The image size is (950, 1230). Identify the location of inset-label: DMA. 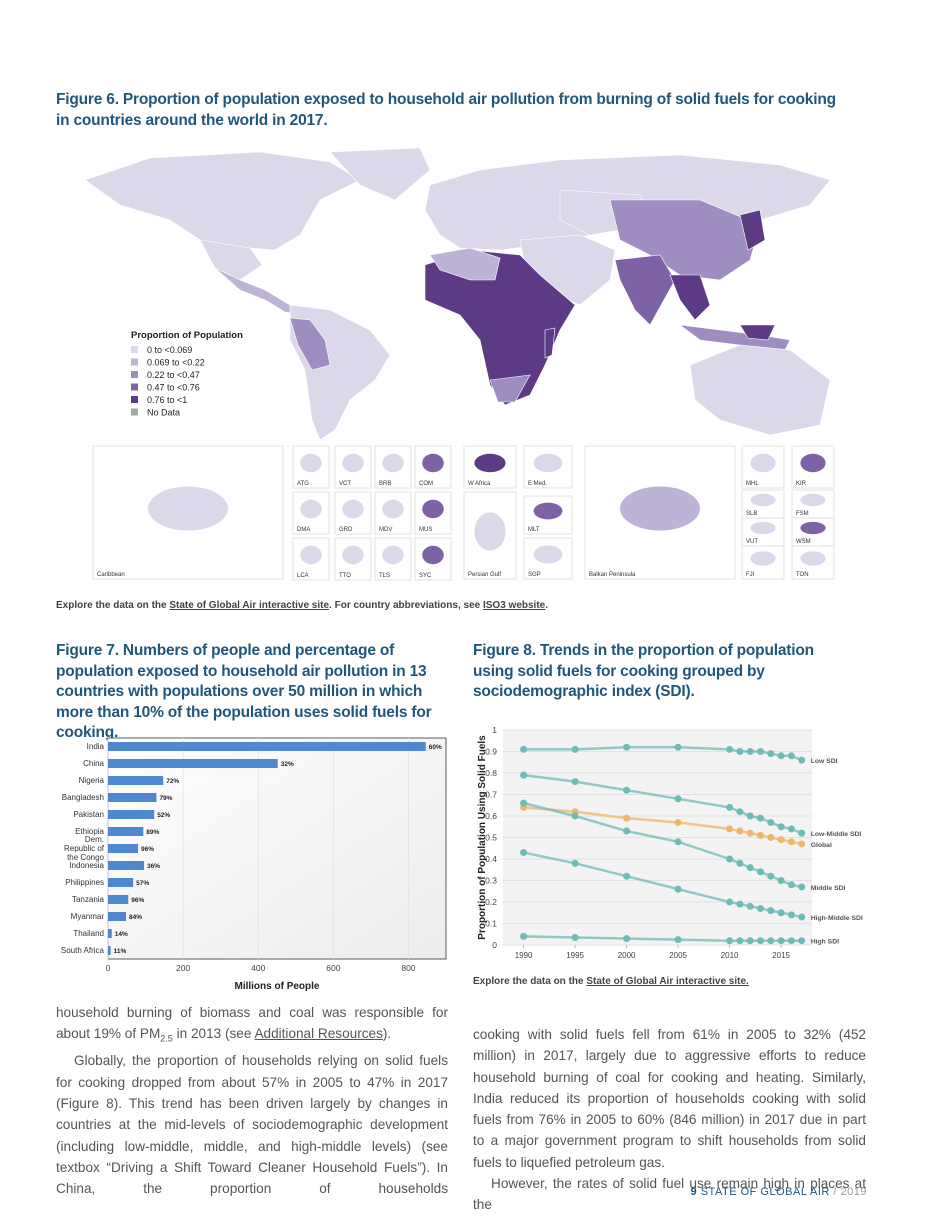
(303, 530).